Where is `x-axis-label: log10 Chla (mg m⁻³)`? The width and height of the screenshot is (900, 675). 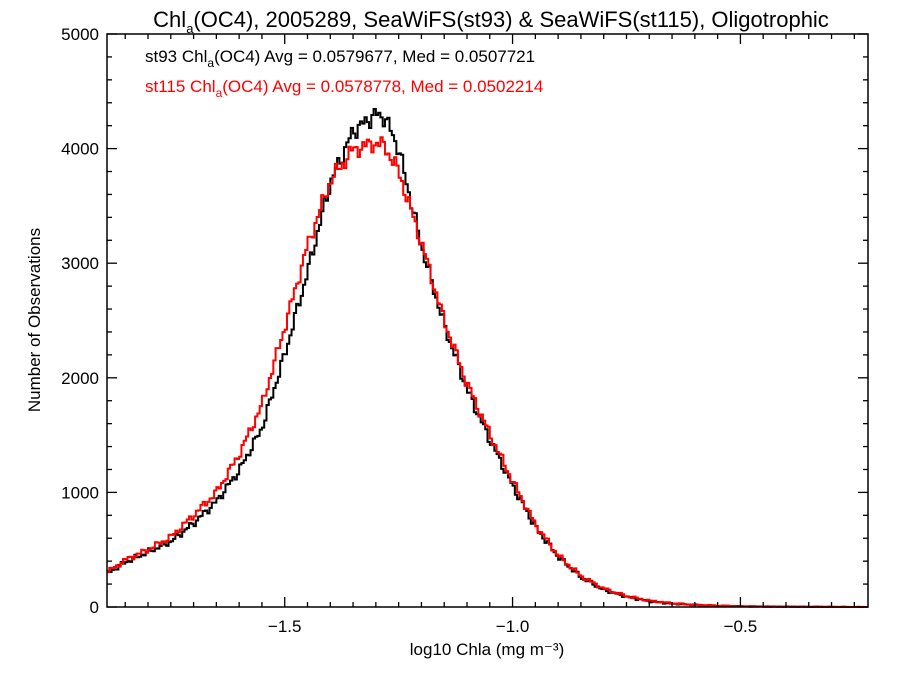
x-axis-label: log10 Chla (mg m⁻³) is located at coordinates (487, 649).